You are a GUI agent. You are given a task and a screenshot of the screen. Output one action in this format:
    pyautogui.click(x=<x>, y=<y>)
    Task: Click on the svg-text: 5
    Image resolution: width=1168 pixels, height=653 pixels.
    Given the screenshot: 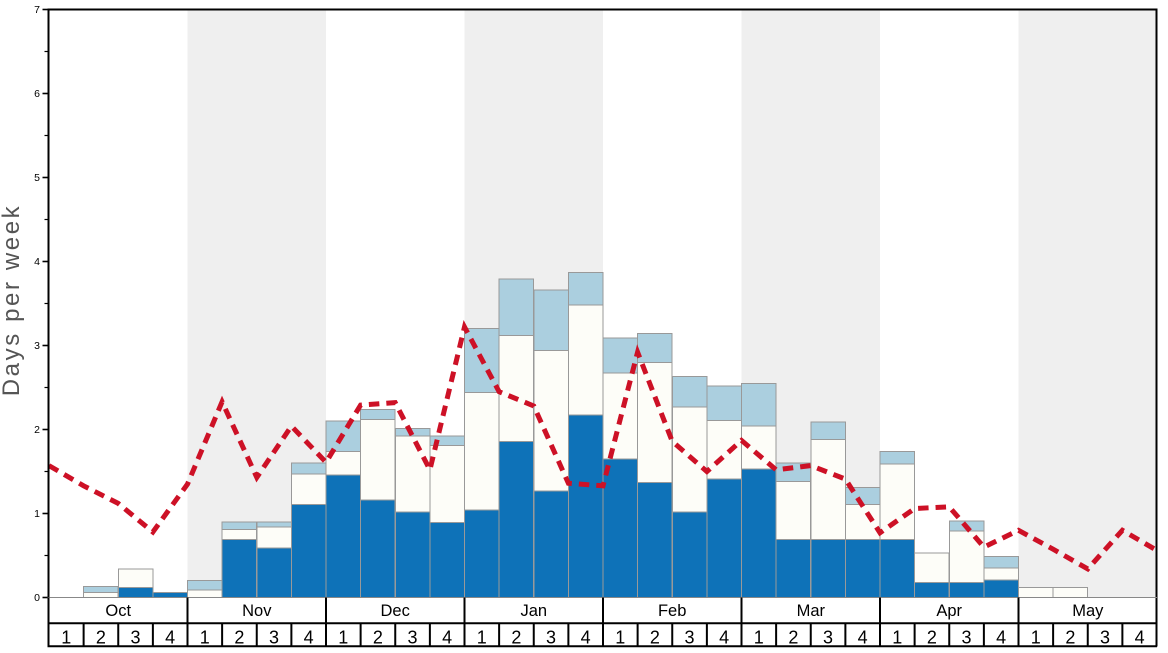 What is the action you would take?
    pyautogui.click(x=37, y=178)
    